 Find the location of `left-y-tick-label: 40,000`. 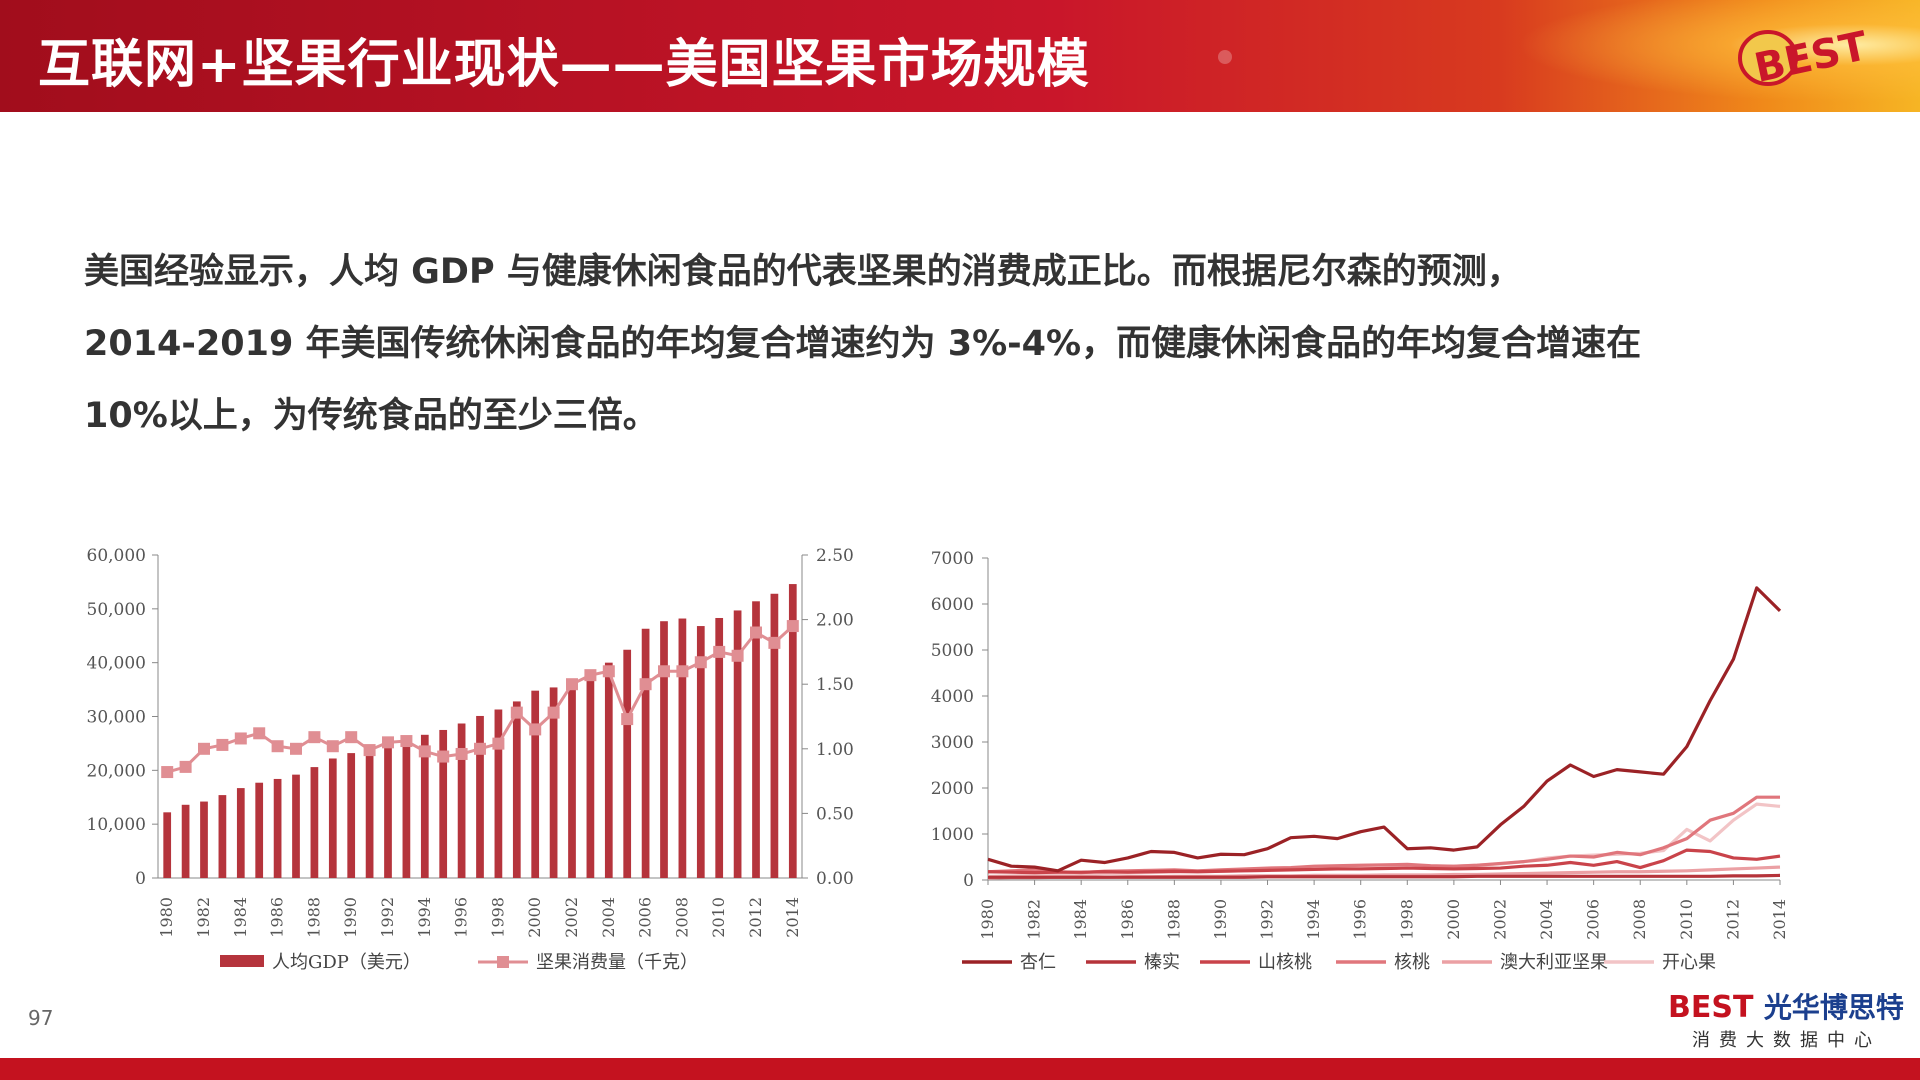

left-y-tick-label: 40,000 is located at coordinates (116, 664).